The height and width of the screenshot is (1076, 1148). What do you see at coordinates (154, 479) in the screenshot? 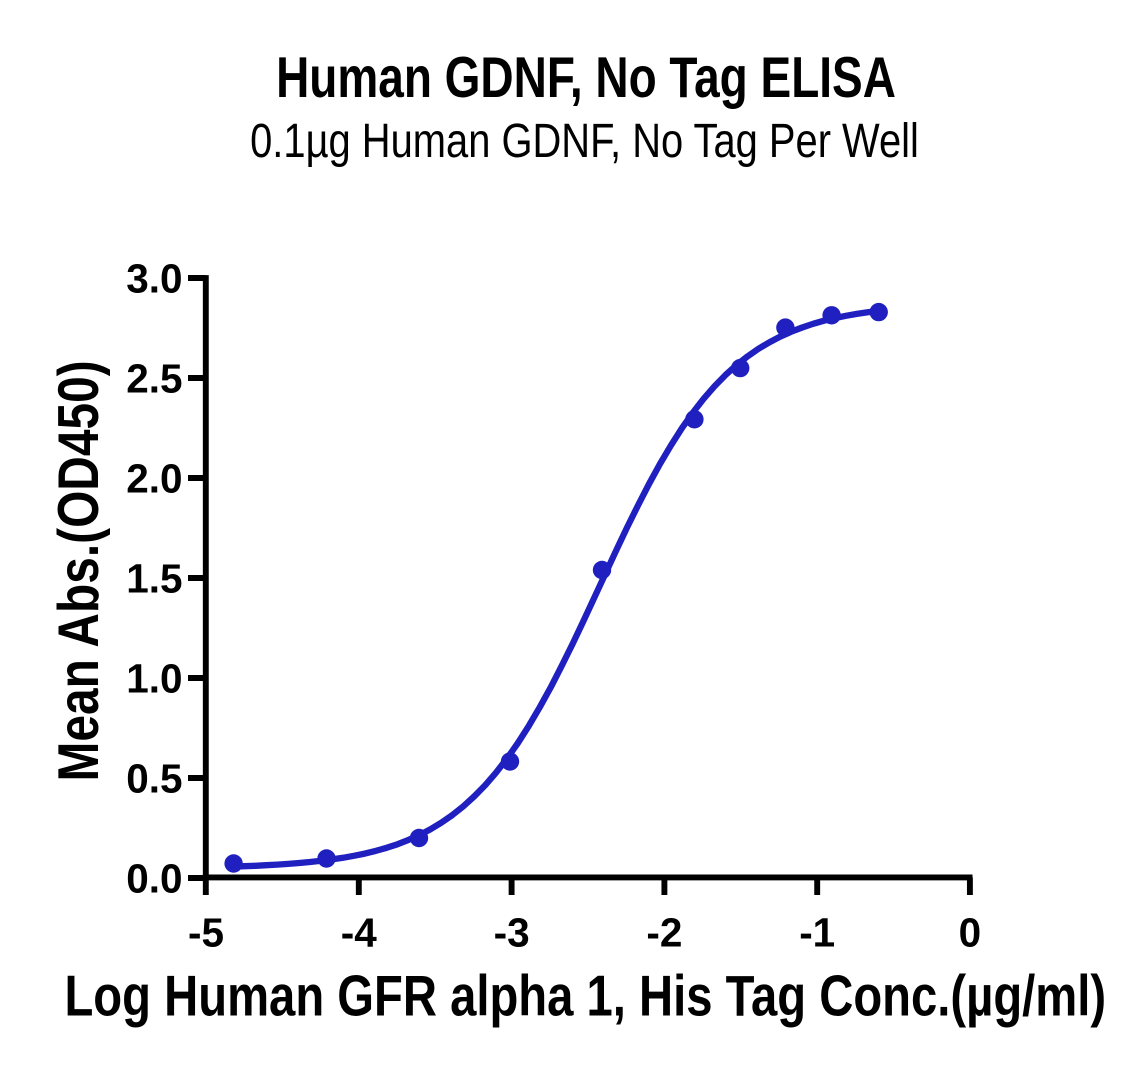
I see `svg-text: 2.0` at bounding box center [154, 479].